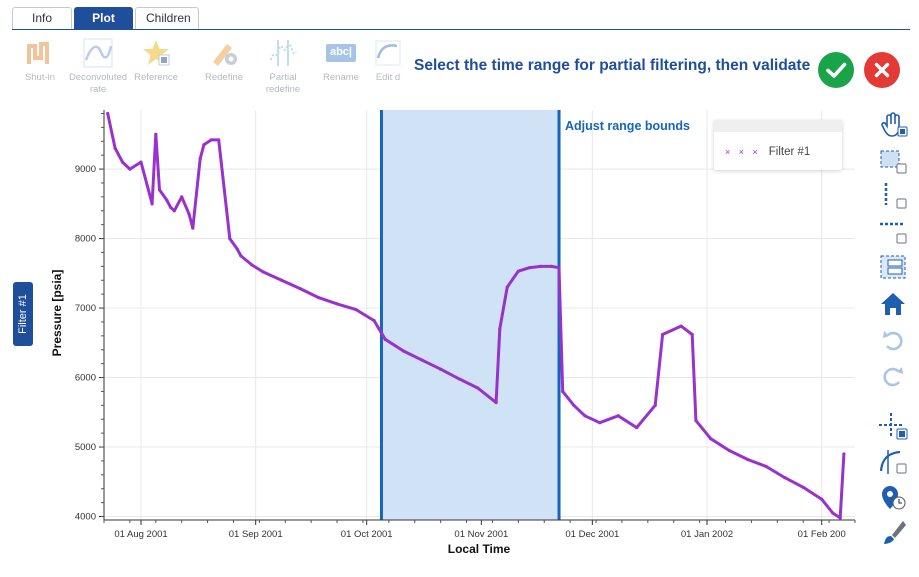 Image resolution: width=919 pixels, height=577 pixels. I want to click on redo-icon, so click(893, 377).